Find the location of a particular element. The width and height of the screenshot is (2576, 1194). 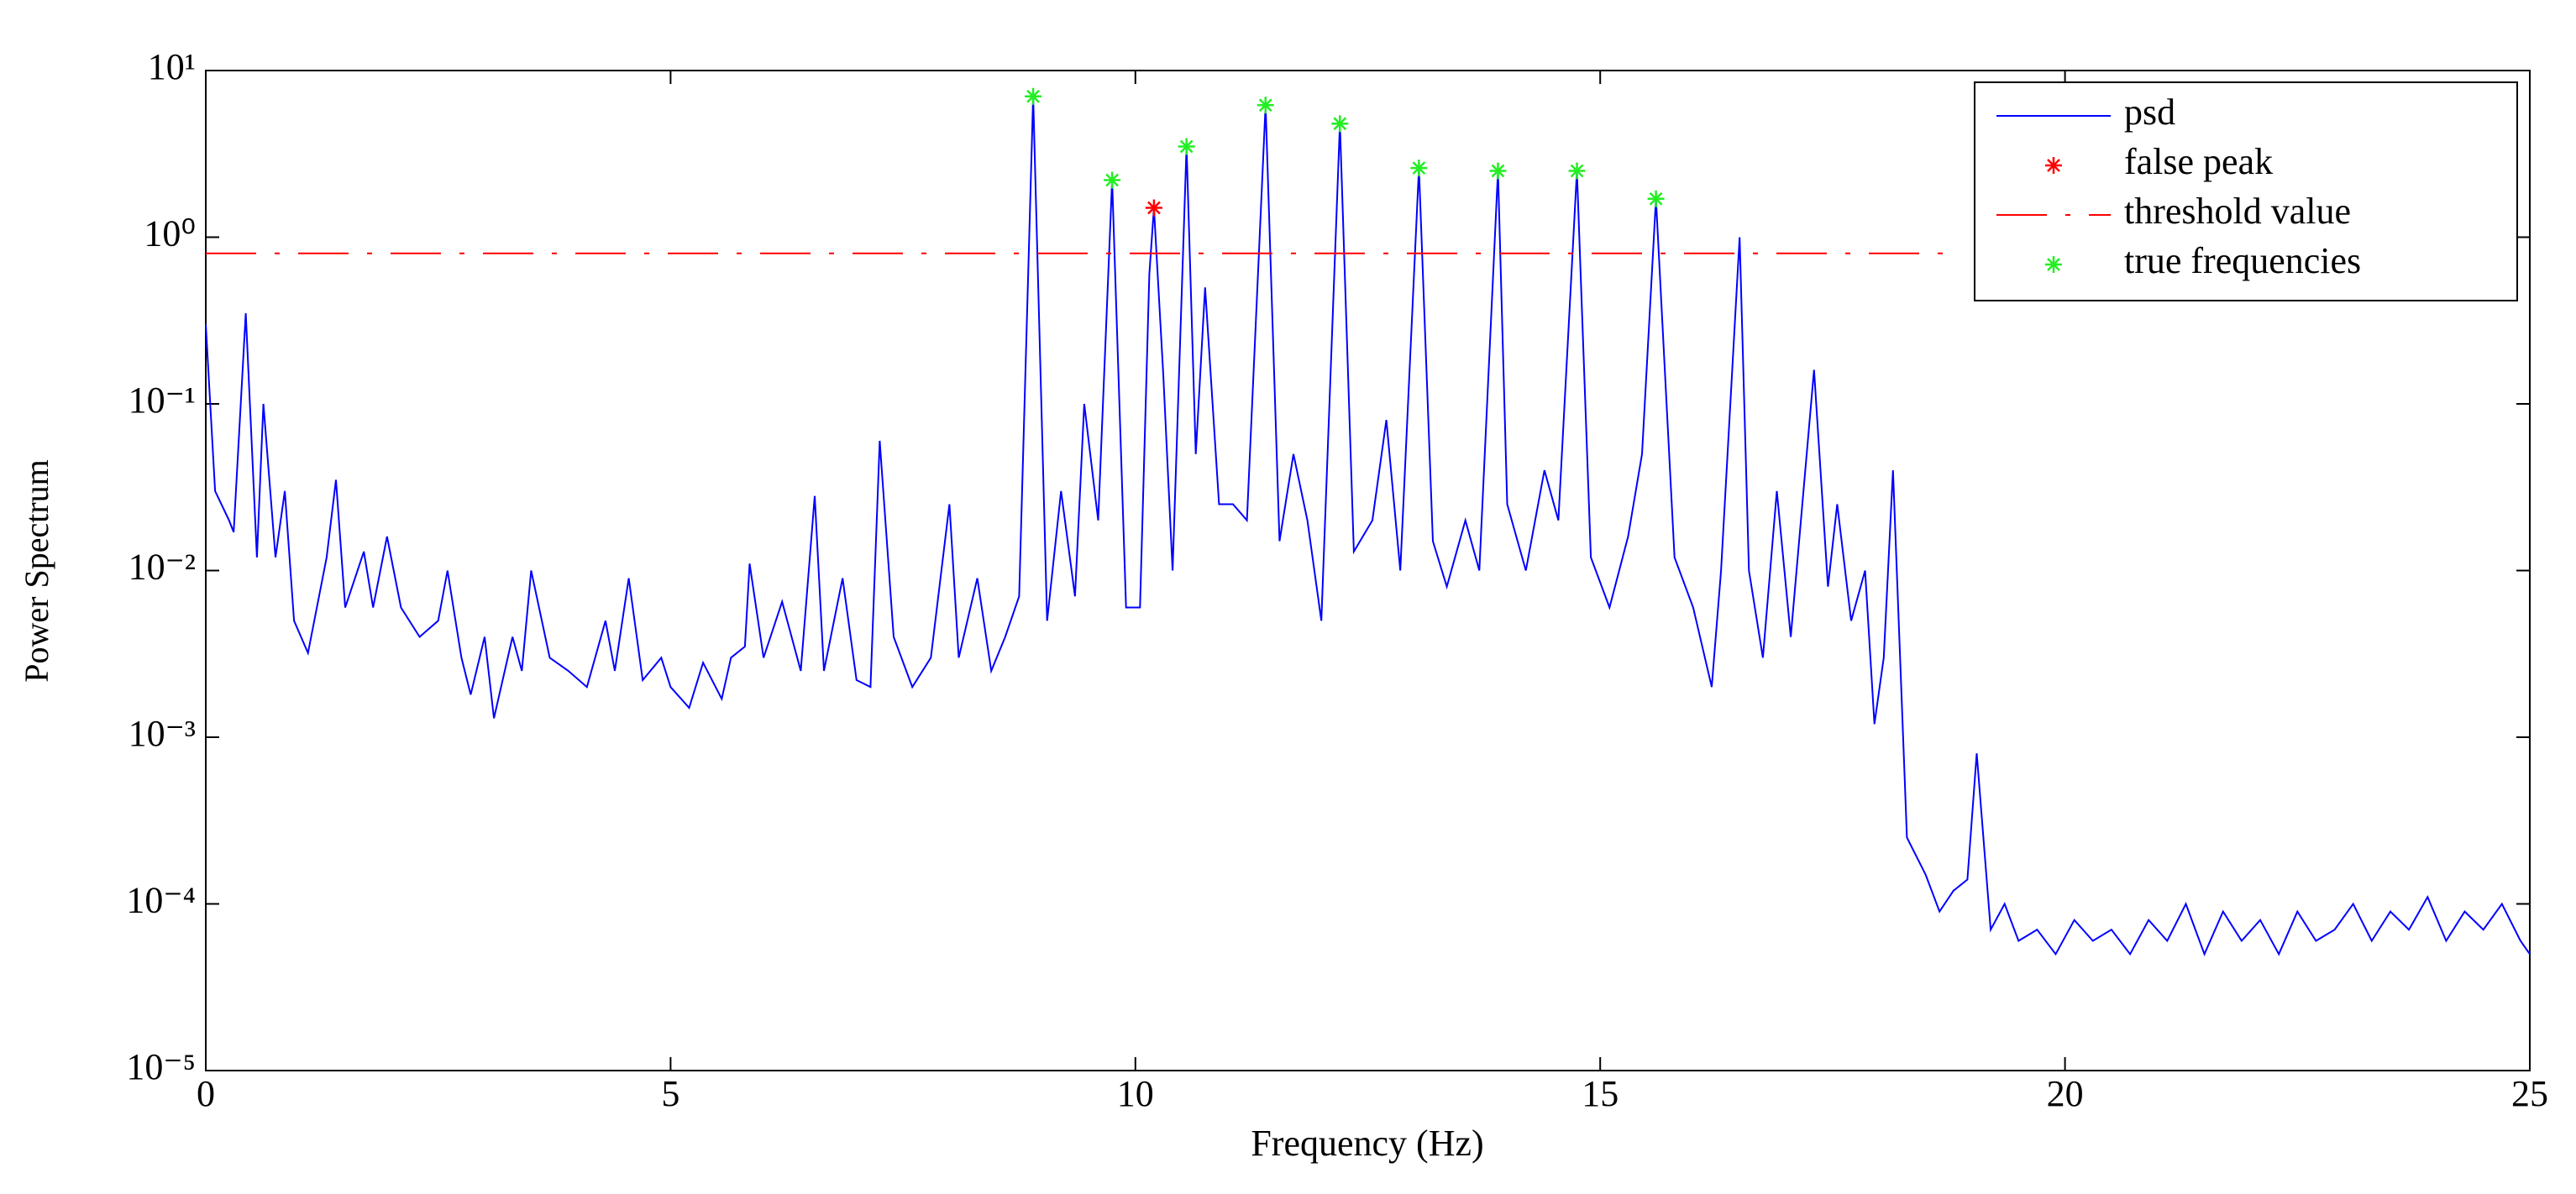

legend-box is located at coordinates (2246, 191).